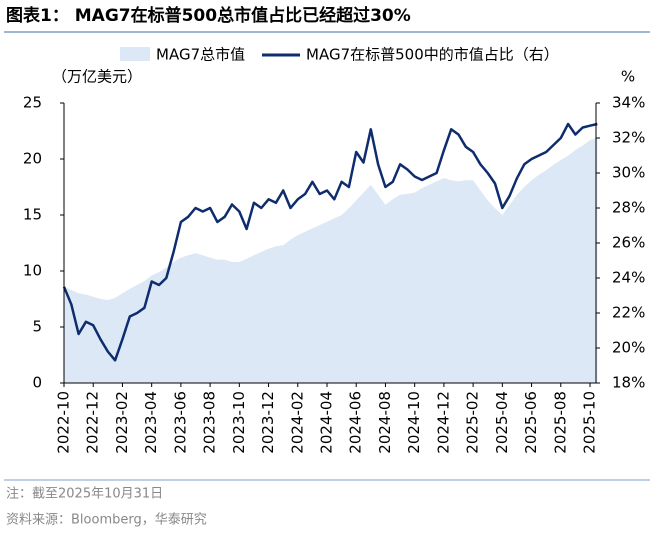  I want to click on y-tick-label: 15, so click(32, 215).